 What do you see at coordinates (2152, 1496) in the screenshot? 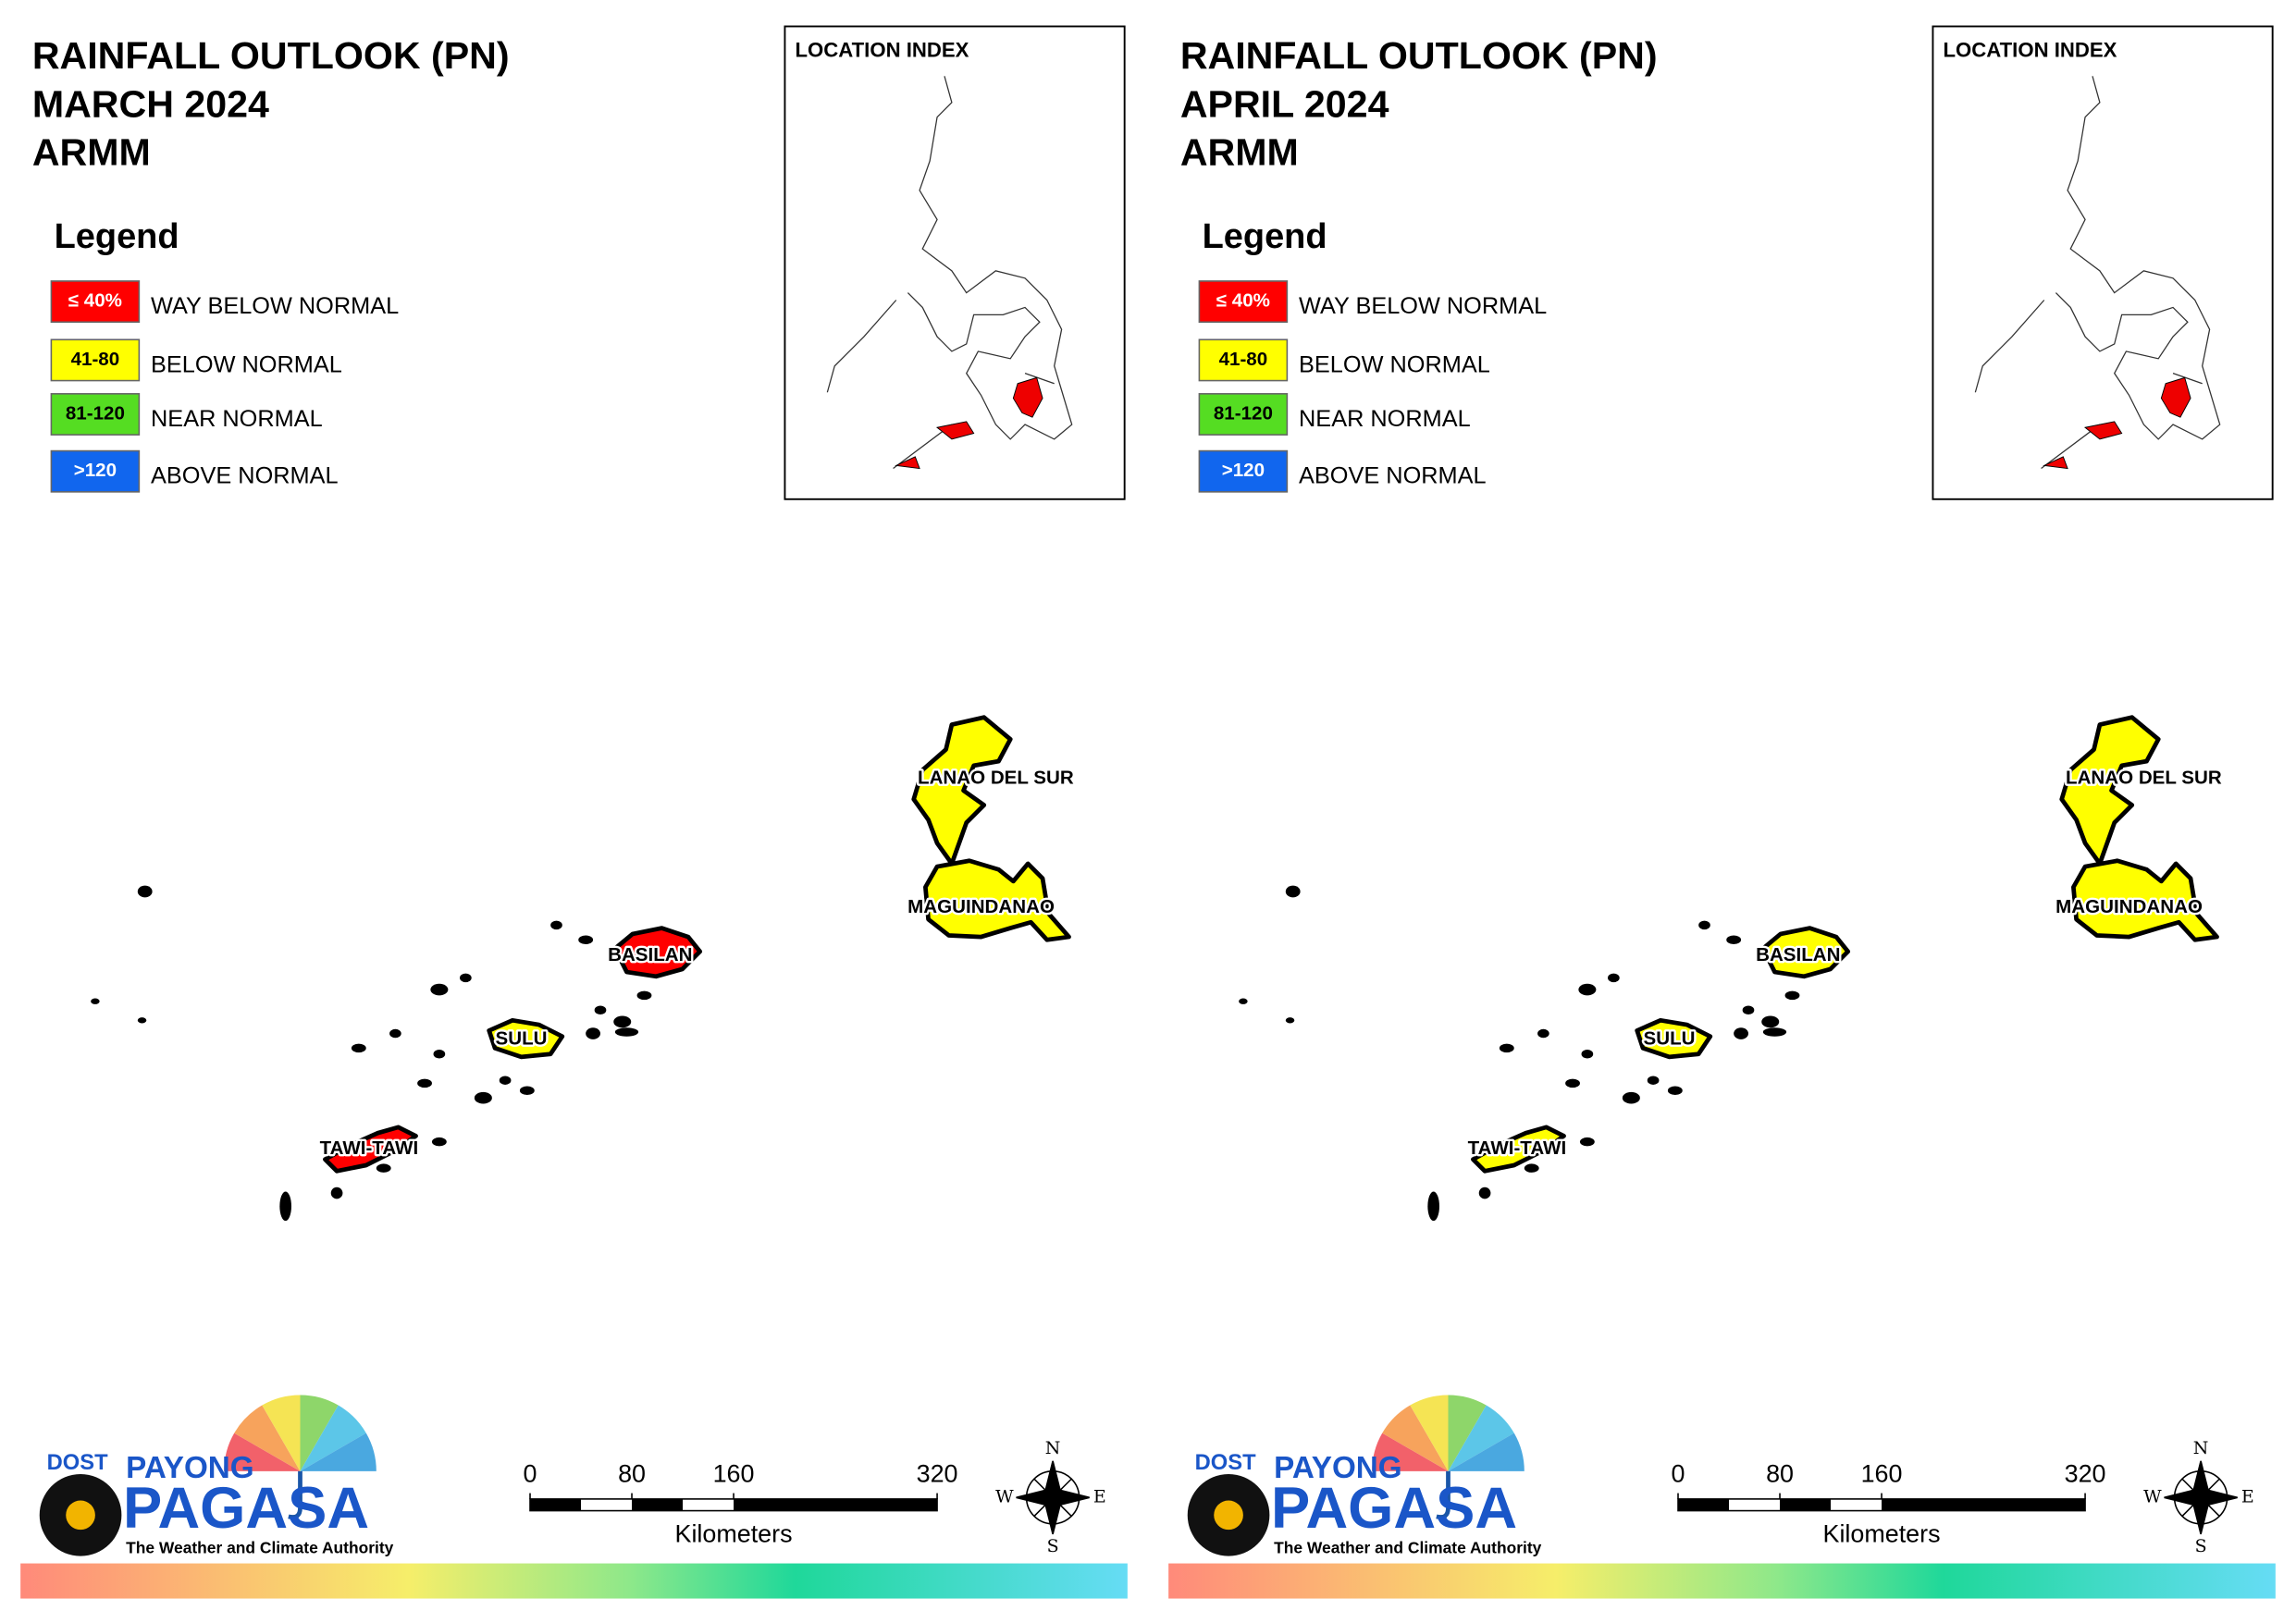
I see `compass-letter: W` at bounding box center [2152, 1496].